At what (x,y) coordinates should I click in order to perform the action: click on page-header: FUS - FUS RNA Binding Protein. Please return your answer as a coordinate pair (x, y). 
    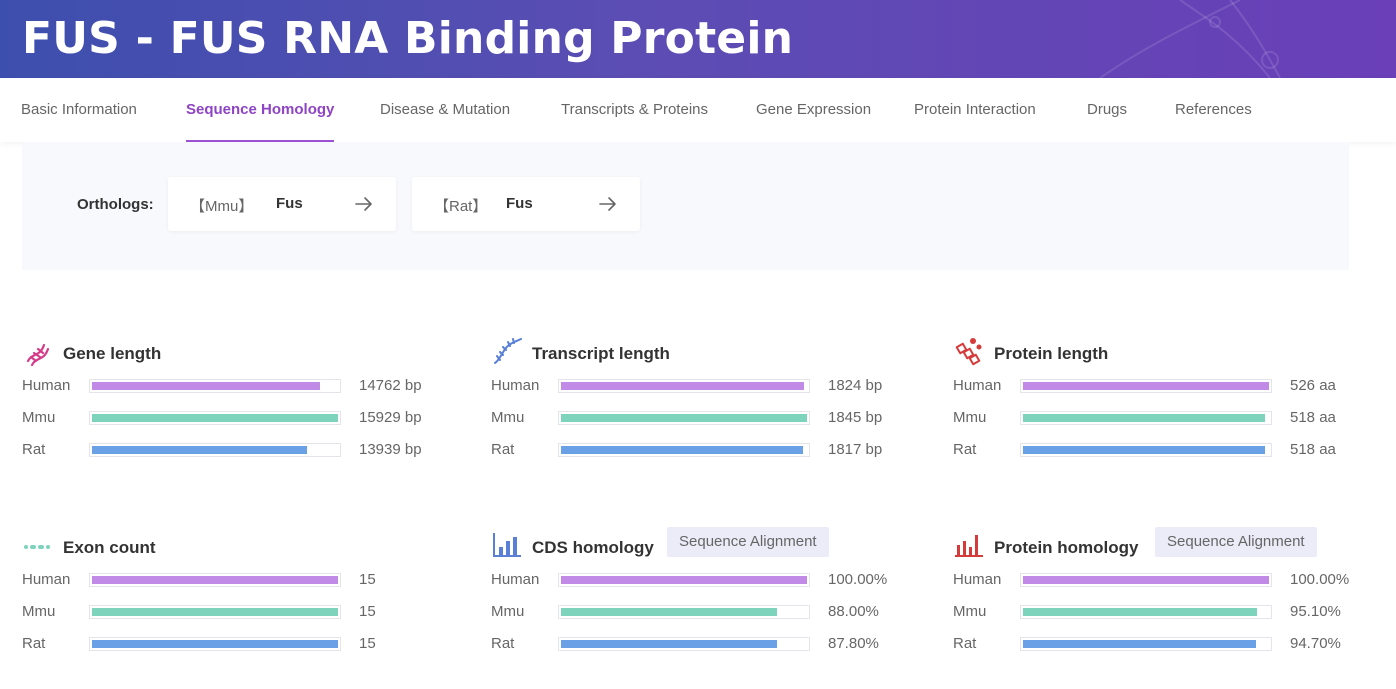
    Looking at the image, I should click on (698, 39).